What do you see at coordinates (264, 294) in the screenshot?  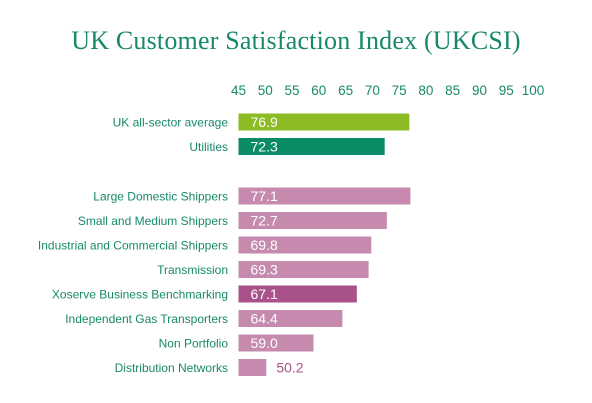 I see `data-label: 67.1` at bounding box center [264, 294].